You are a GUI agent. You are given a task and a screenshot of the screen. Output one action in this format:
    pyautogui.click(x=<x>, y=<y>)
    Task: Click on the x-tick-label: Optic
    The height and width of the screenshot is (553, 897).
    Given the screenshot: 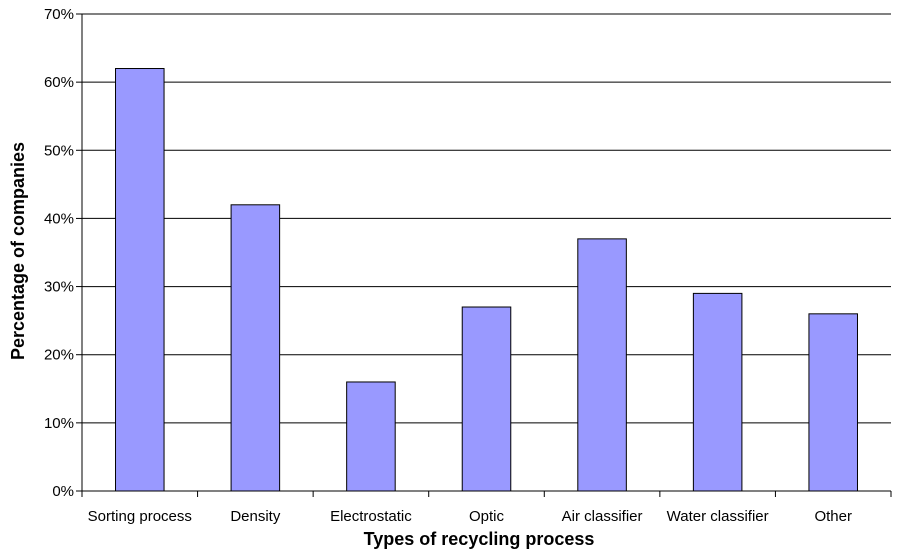 What is the action you would take?
    pyautogui.click(x=487, y=516)
    